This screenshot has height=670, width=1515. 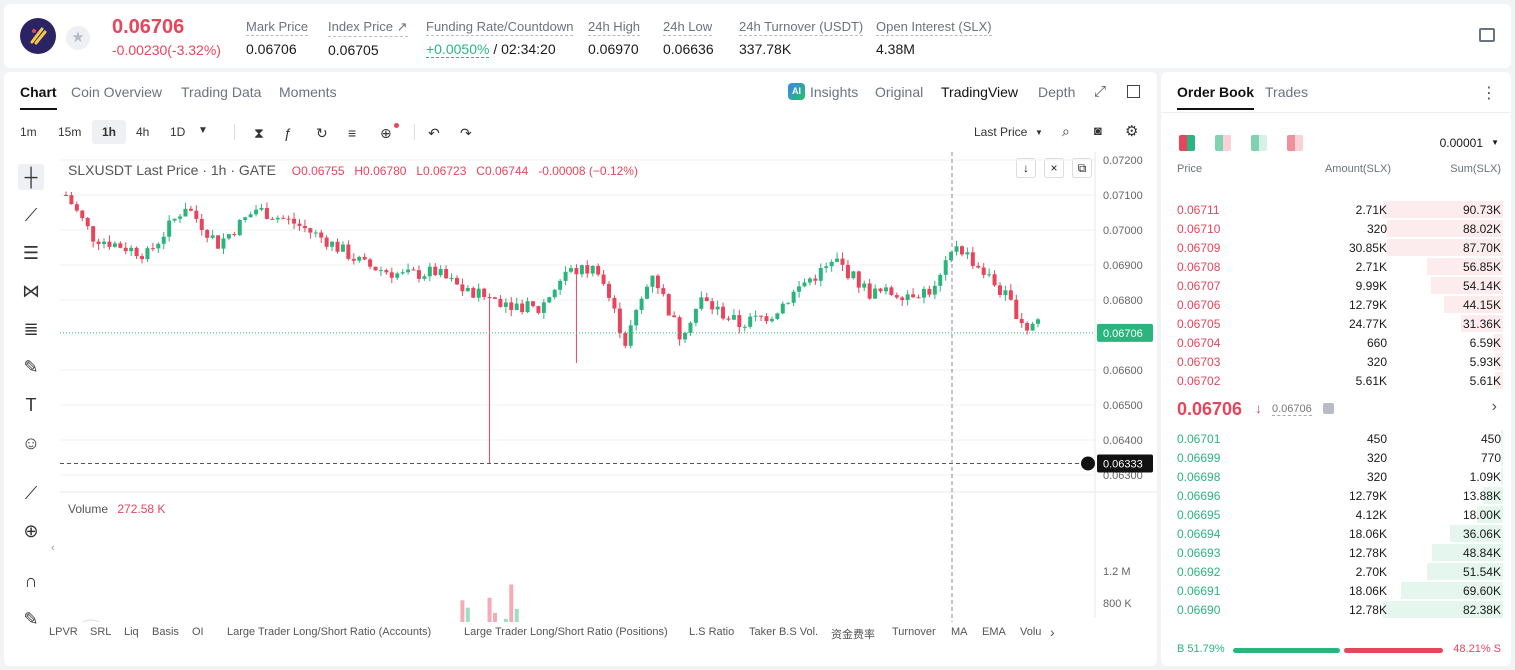 I want to click on order-book-row: 0.06708 2.71K 56.85K, so click(x=1336, y=266).